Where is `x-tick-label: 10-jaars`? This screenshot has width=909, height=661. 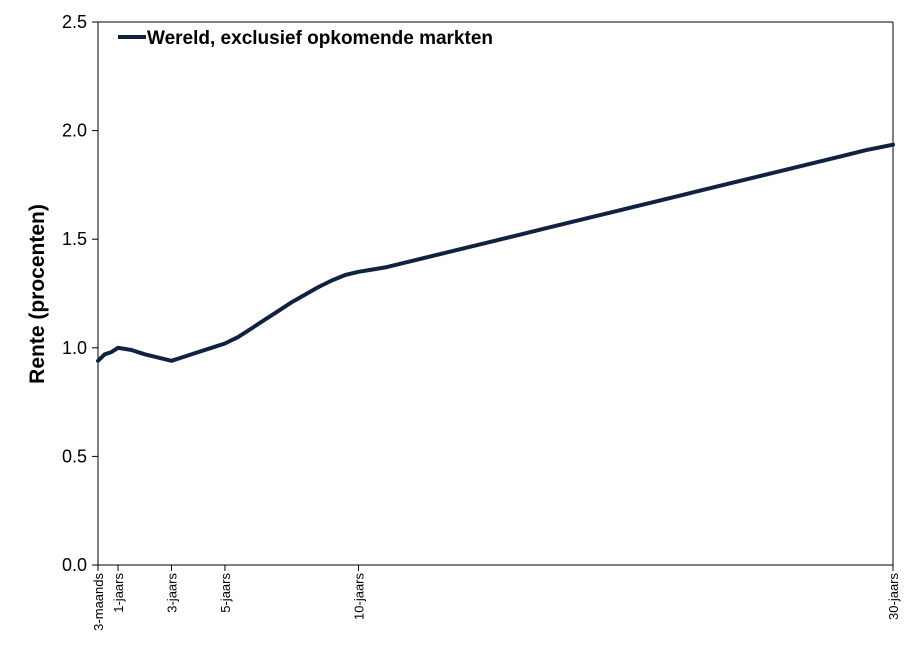
x-tick-label: 10-jaars is located at coordinates (359, 596).